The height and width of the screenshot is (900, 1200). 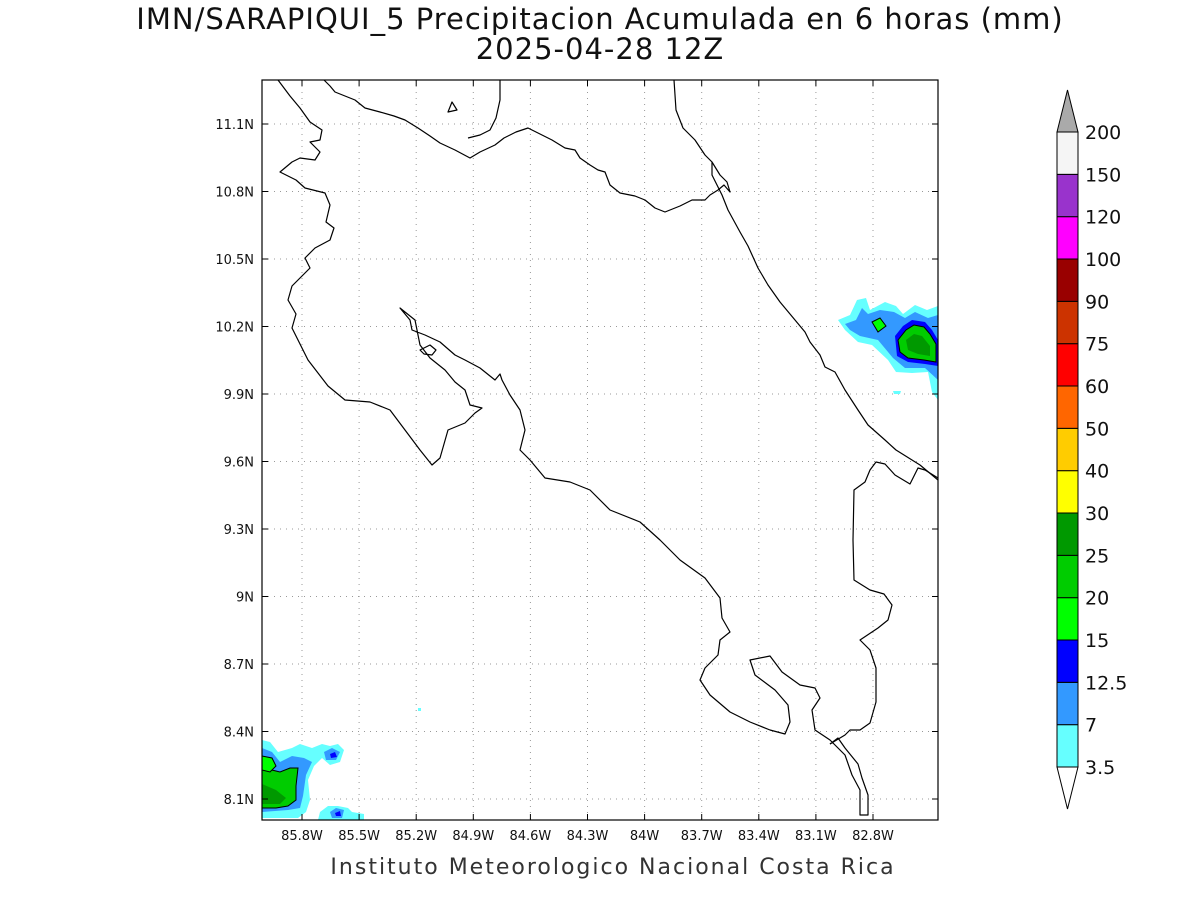 What do you see at coordinates (1106, 683) in the screenshot?
I see `colorbar-level-label: 12.5` at bounding box center [1106, 683].